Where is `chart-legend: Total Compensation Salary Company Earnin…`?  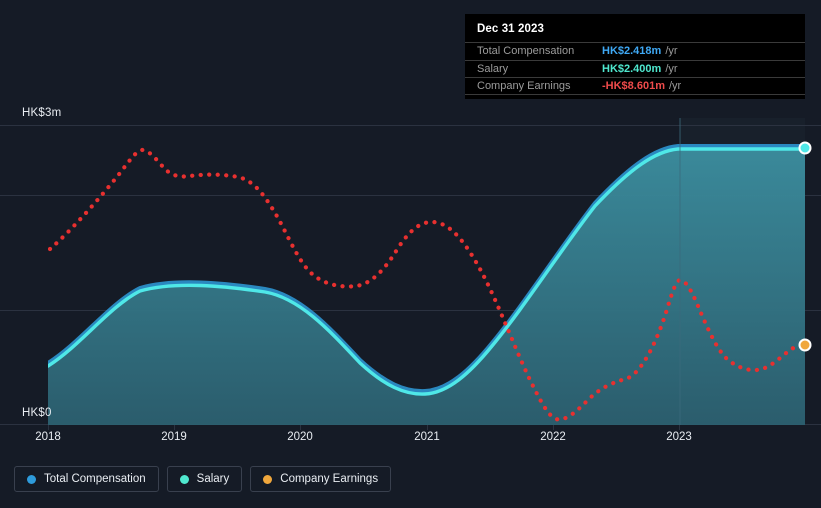
chart-legend: Total Compensation Salary Company Earnin… is located at coordinates (203, 479).